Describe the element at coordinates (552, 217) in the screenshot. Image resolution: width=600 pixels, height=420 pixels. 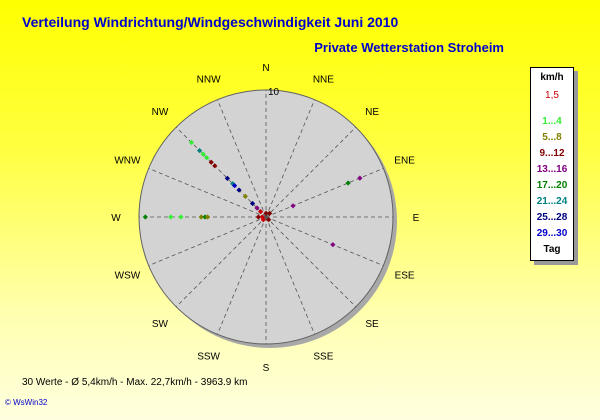
I see `legend-item-7: 25...28` at that location.